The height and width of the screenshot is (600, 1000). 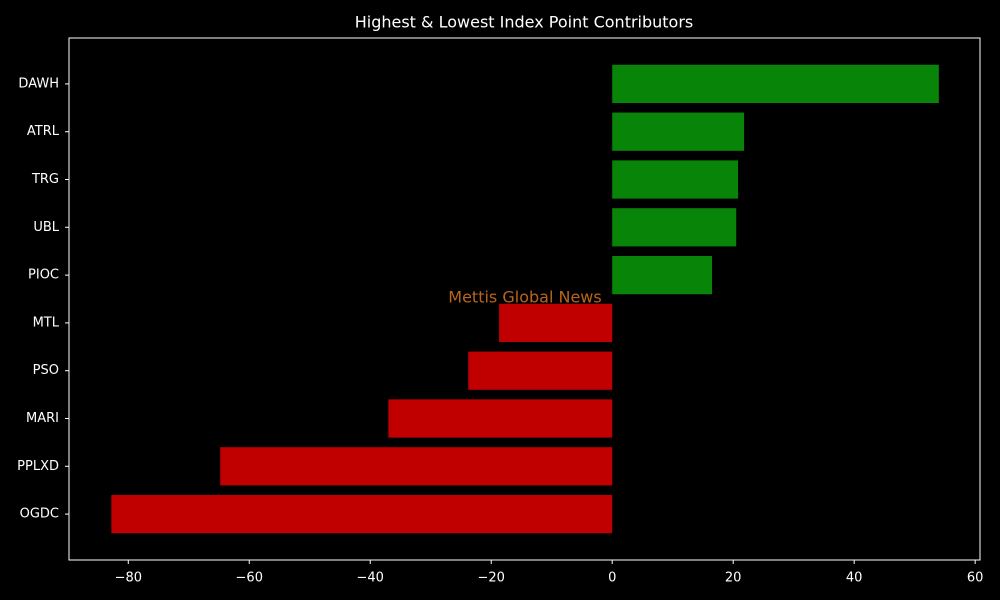 What do you see at coordinates (42, 418) in the screenshot?
I see `y-tick-label: MARI` at bounding box center [42, 418].